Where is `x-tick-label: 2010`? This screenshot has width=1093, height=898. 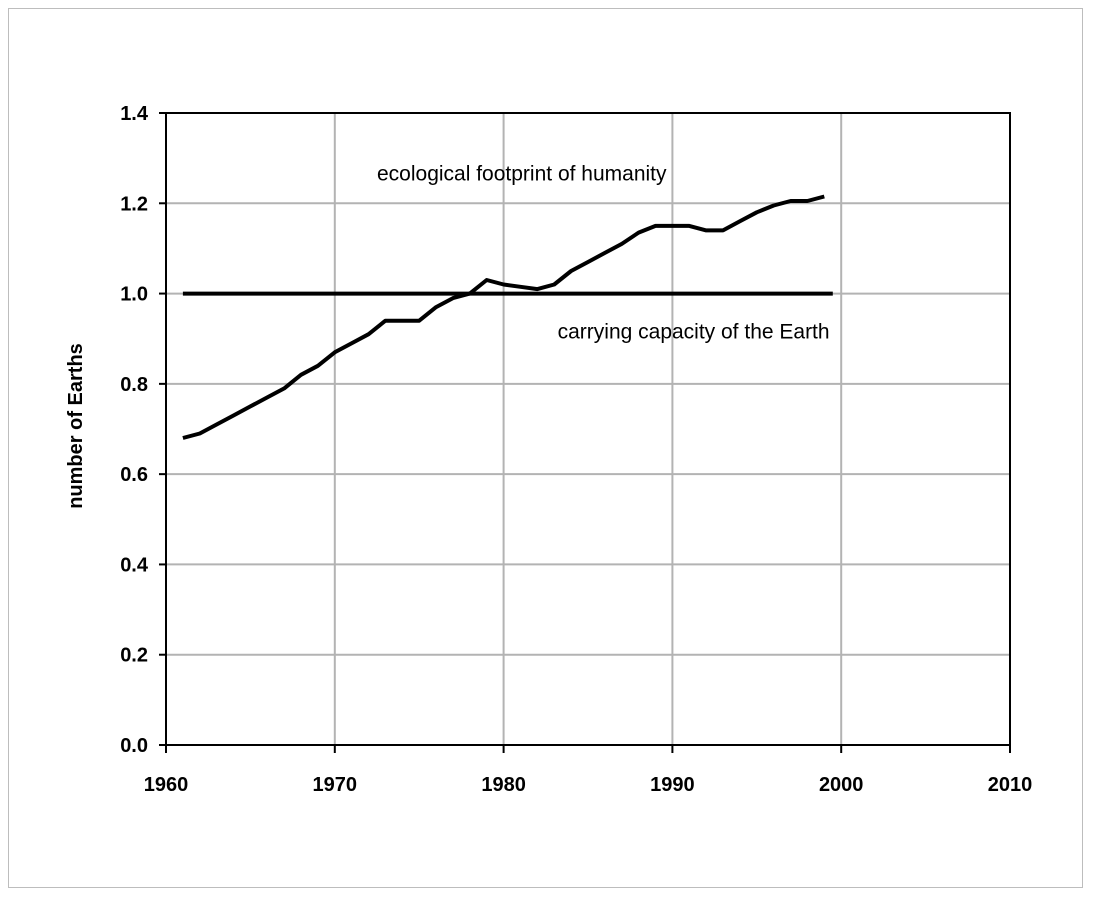 x-tick-label: 2010 is located at coordinates (1010, 785).